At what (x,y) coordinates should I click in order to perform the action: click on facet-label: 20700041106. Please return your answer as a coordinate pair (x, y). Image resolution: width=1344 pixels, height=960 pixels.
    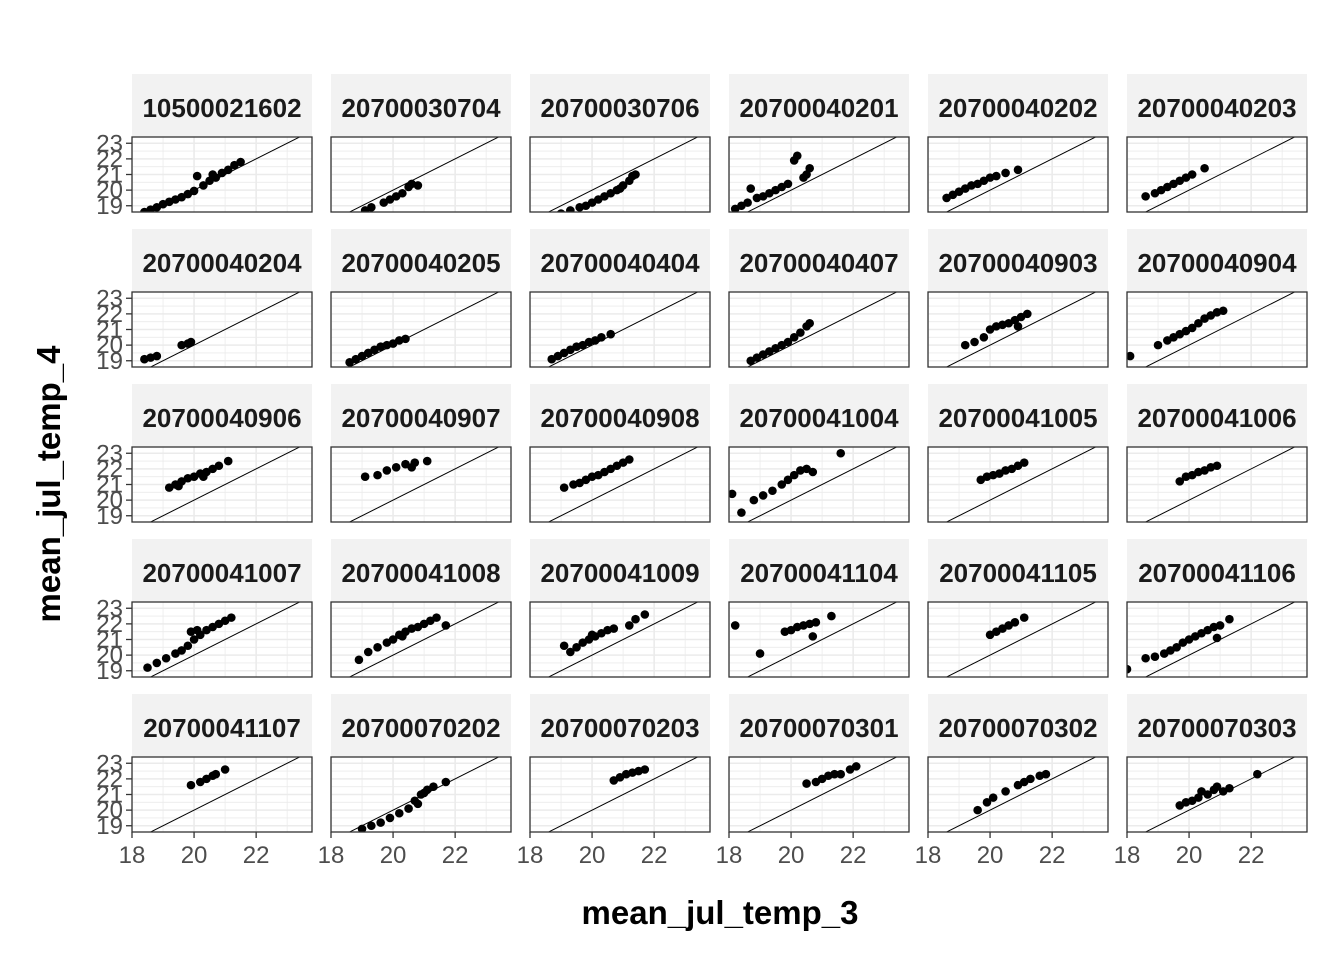
    Looking at the image, I should click on (1217, 573).